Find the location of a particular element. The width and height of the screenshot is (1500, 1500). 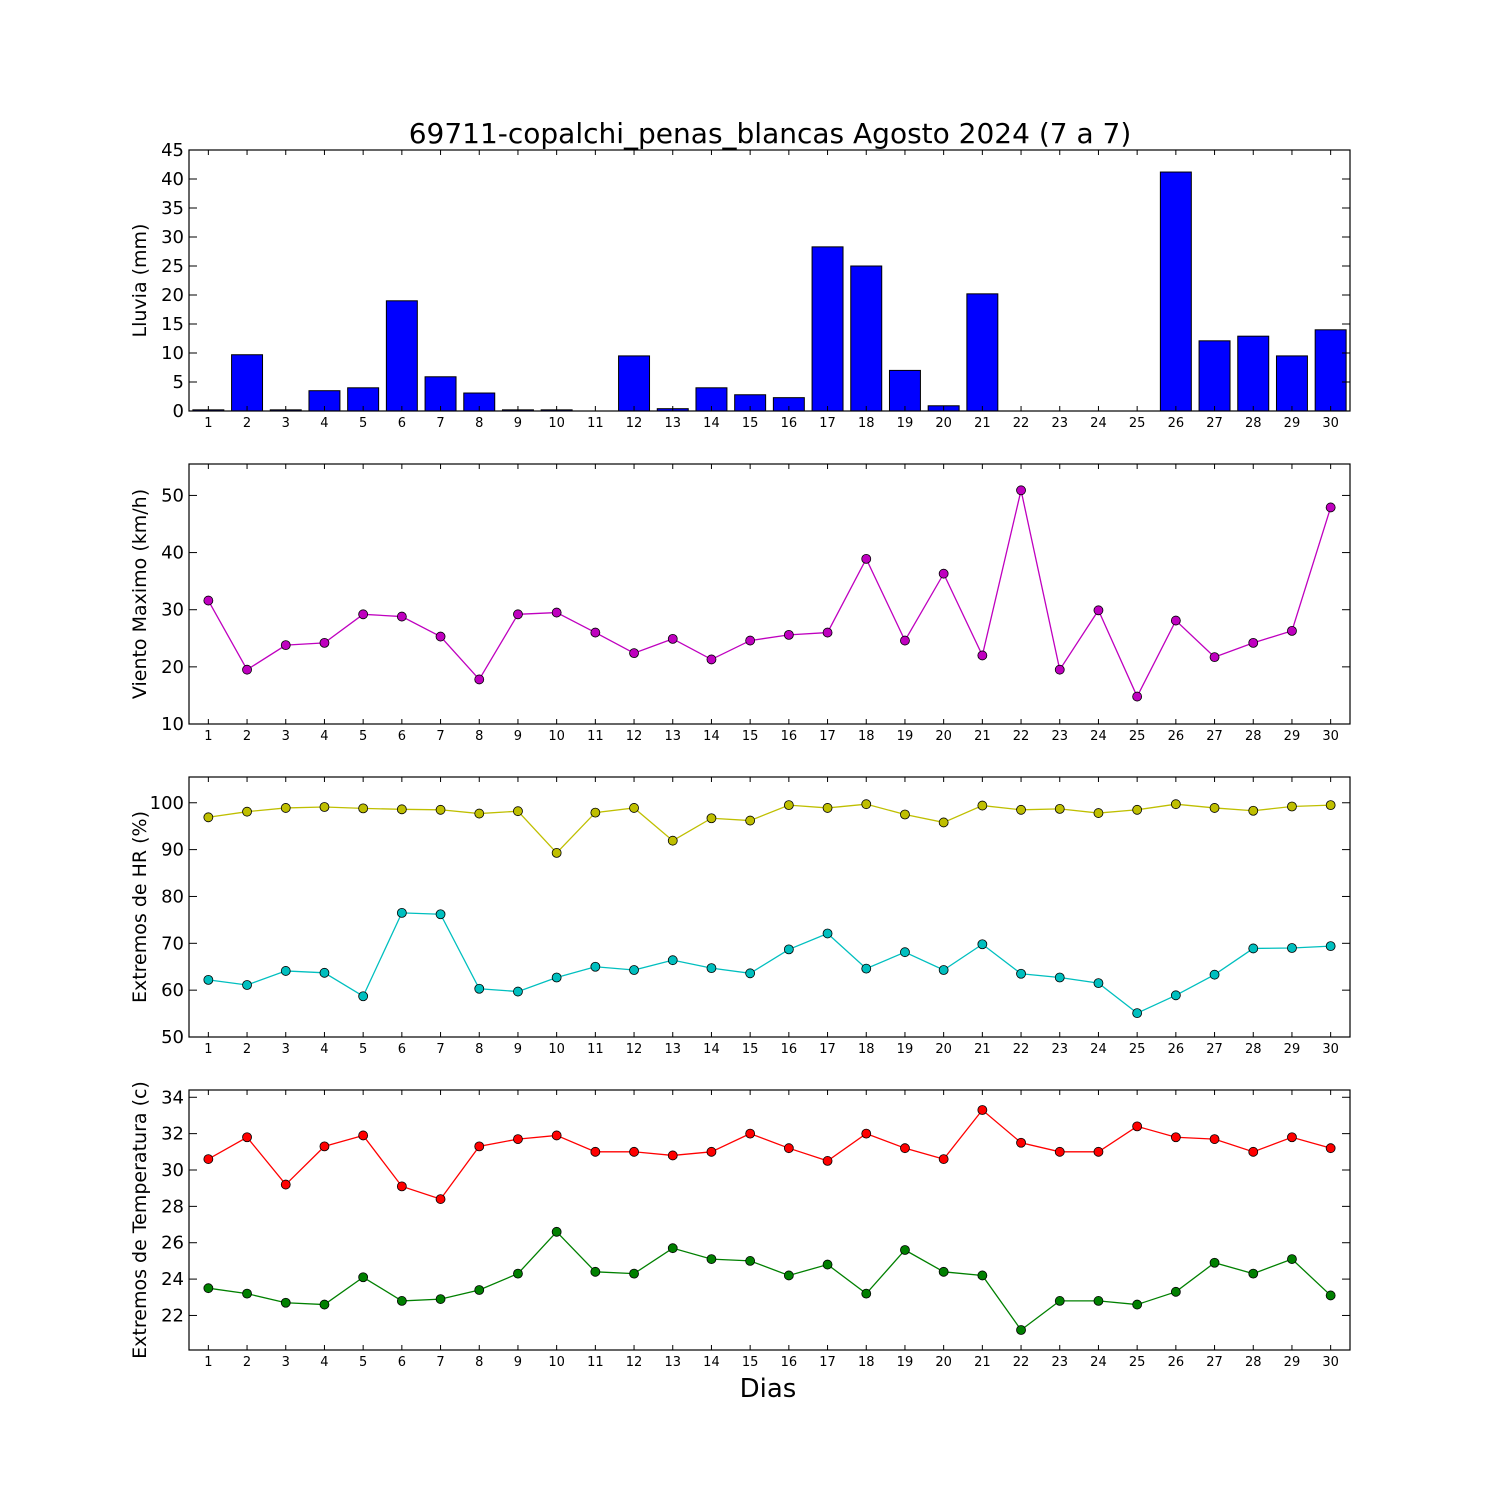

temperature-ytick-label: 28 is located at coordinates (172, 1206).